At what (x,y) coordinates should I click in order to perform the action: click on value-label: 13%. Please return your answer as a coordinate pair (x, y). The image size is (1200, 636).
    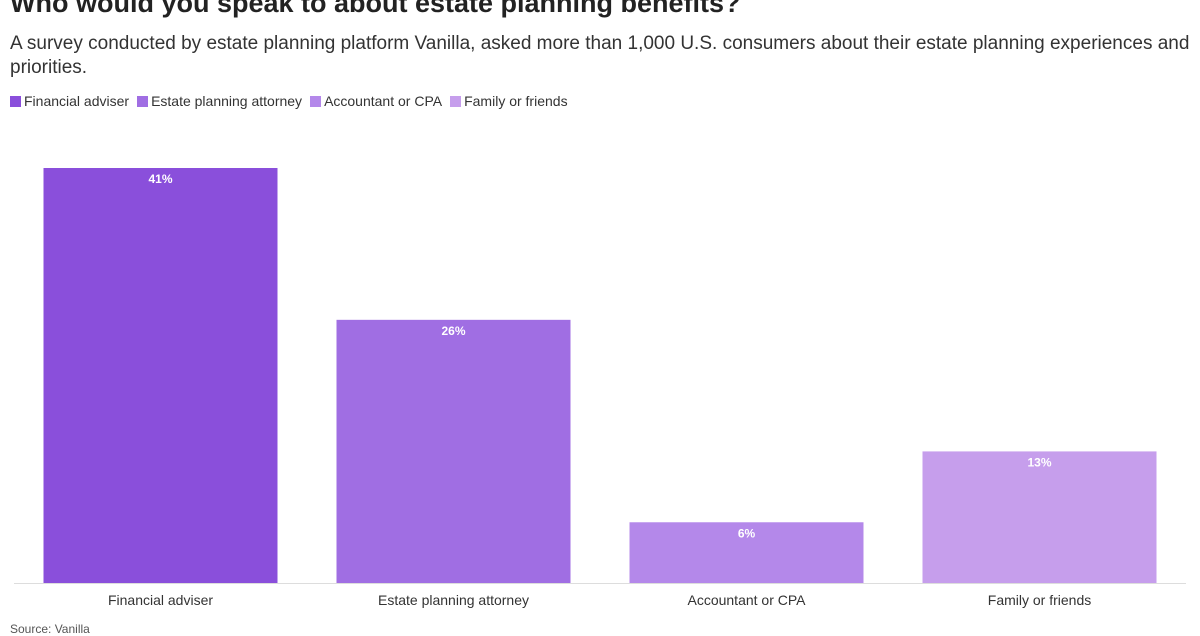
    Looking at the image, I should click on (1039, 462).